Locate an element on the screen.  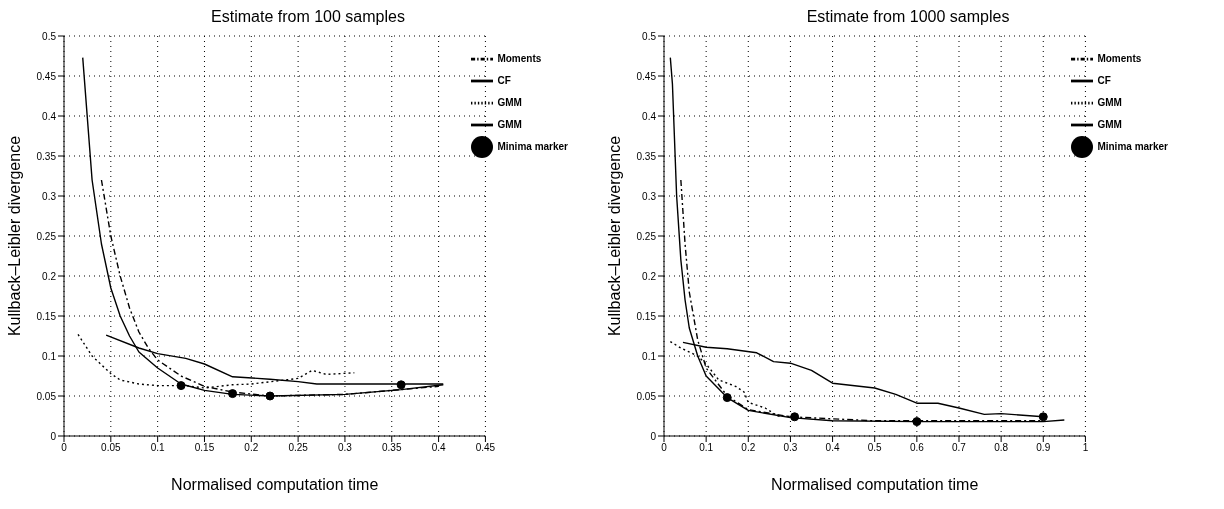
x-tick-label: 0.05 is located at coordinates (111, 448).